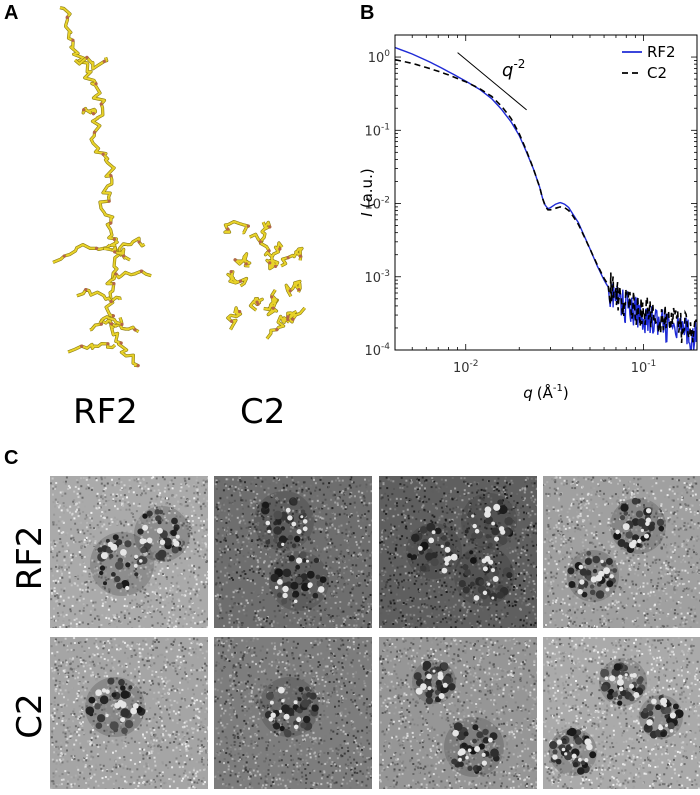  What do you see at coordinates (30, 558) in the screenshot?
I see `micrograph-row-label-rf2: RF2` at bounding box center [30, 558].